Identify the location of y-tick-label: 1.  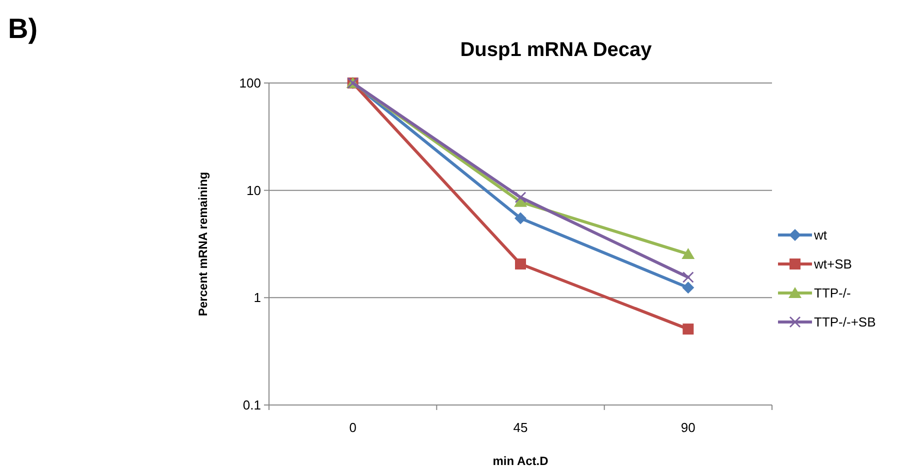
(257, 298).